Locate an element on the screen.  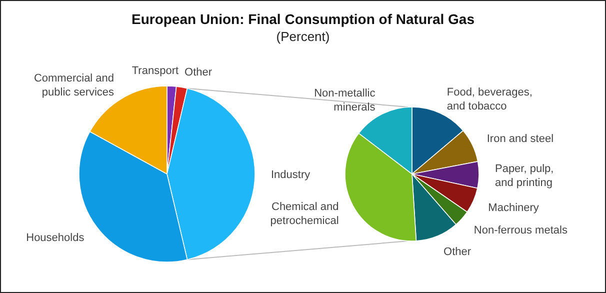
slice-label: Non-ferrous metals is located at coordinates (521, 230).